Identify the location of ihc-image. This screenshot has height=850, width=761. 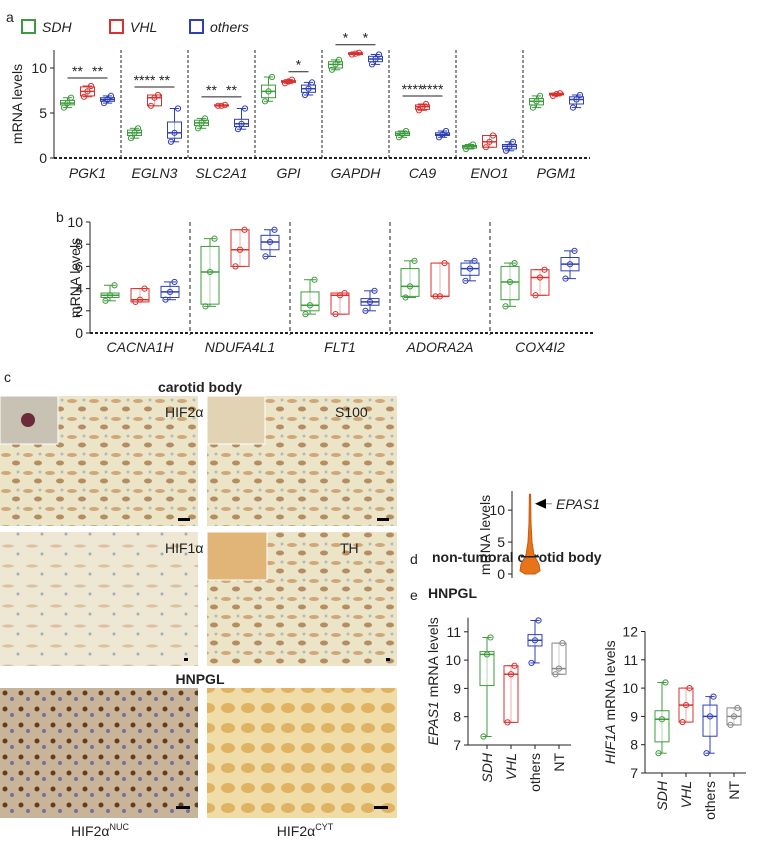
(99, 753).